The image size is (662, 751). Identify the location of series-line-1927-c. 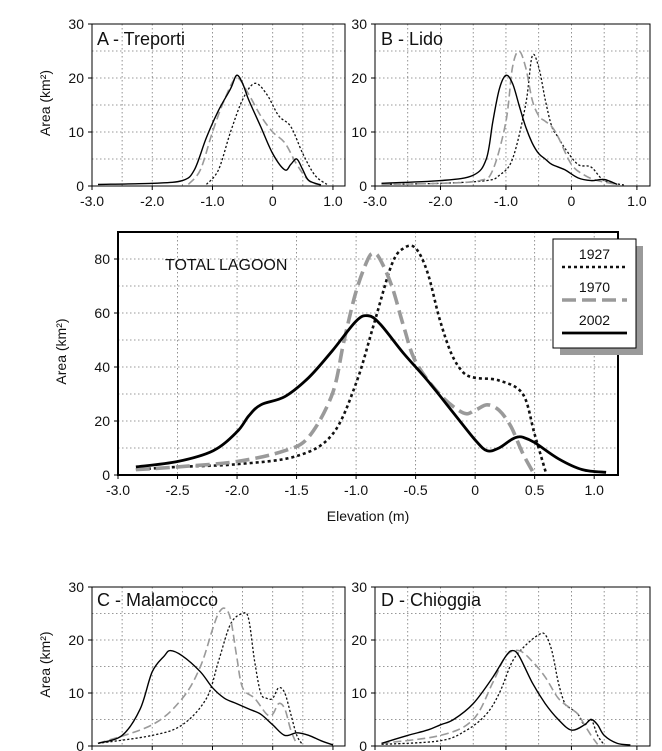
(200, 679).